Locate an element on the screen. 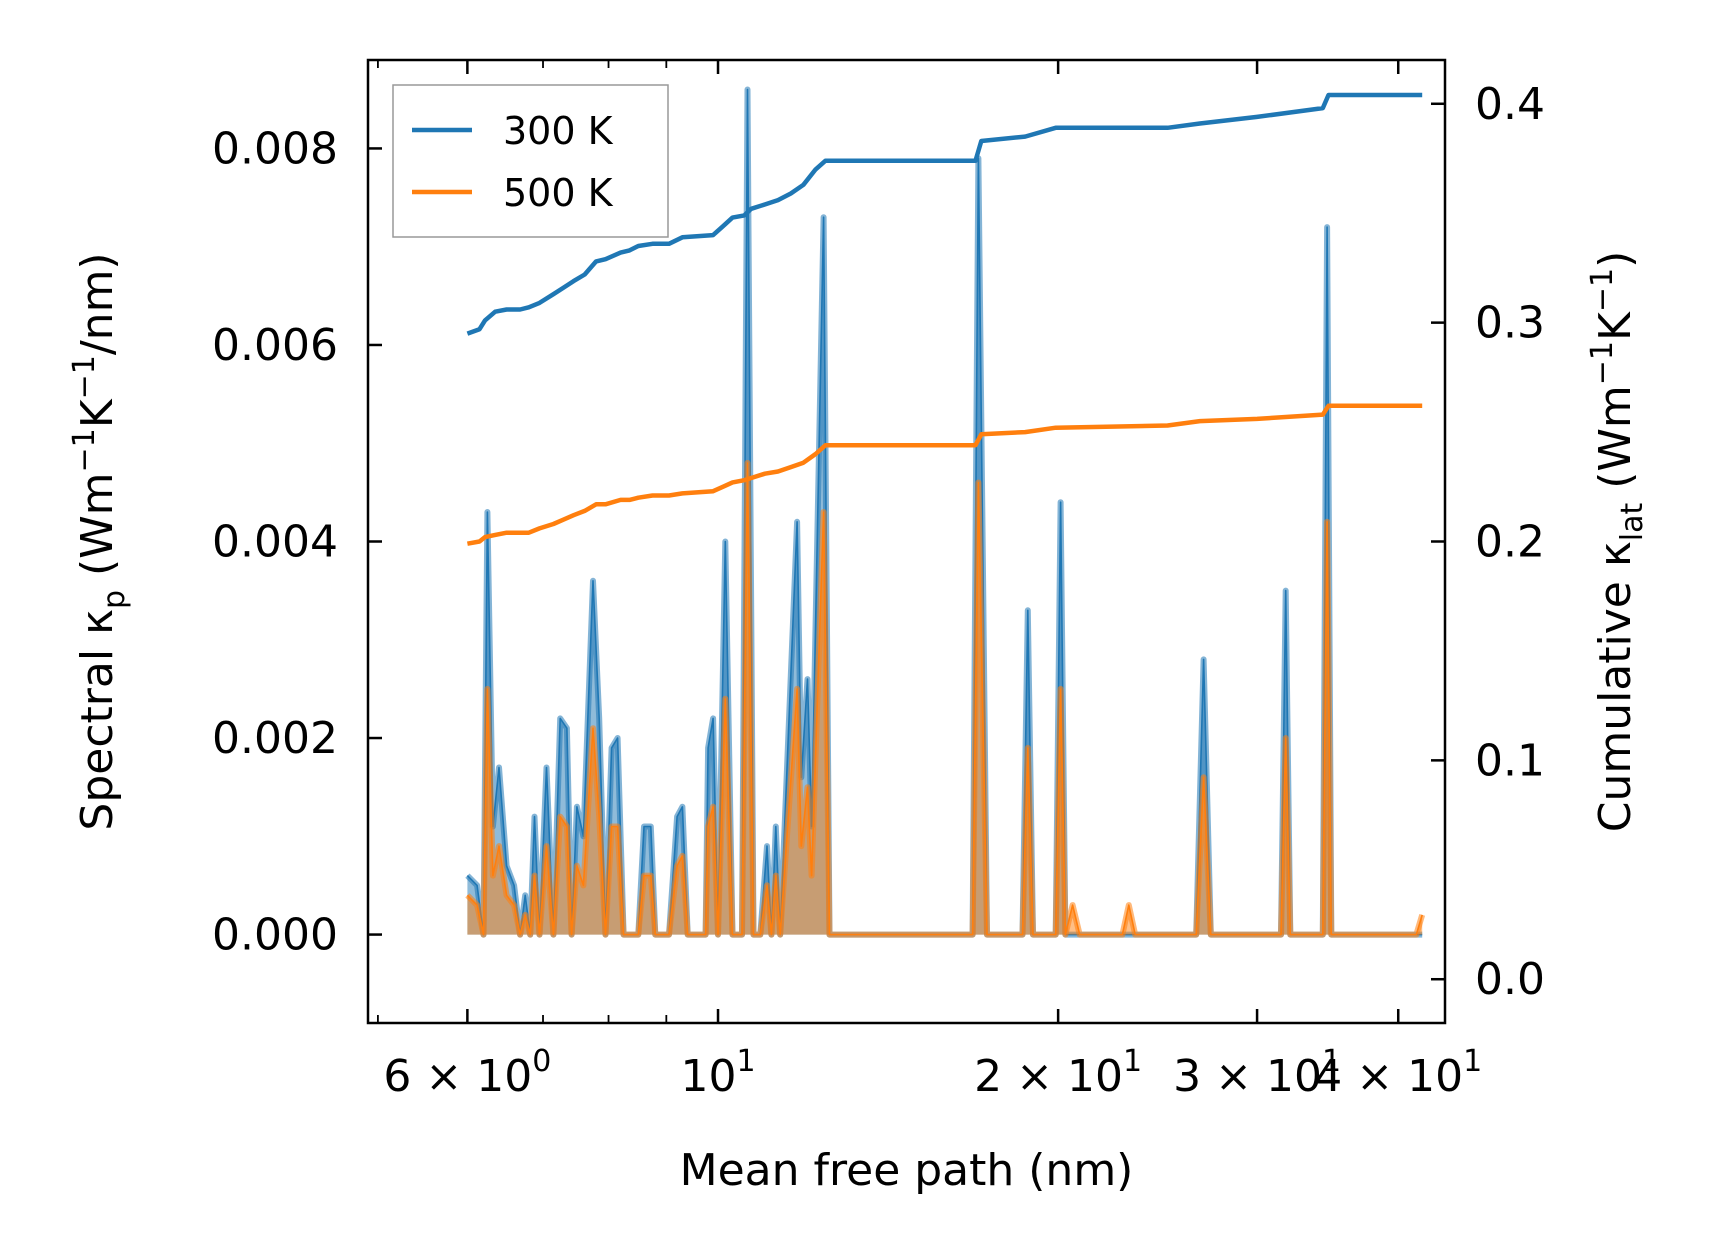 The width and height of the screenshot is (1716, 1253). y-left-tick-label: 0.004 is located at coordinates (275, 542).